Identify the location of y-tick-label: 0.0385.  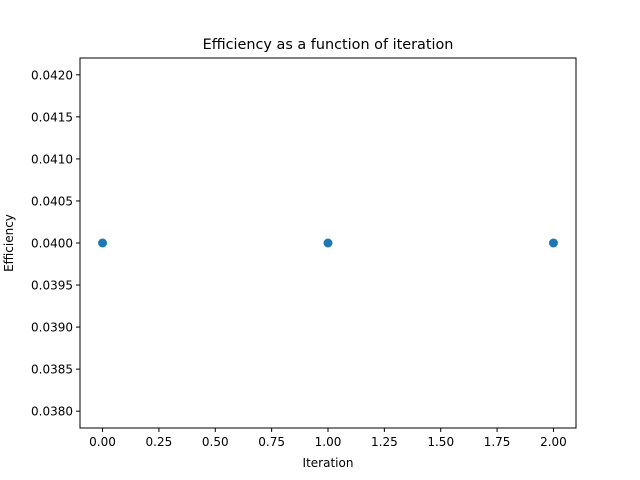
(52, 370).